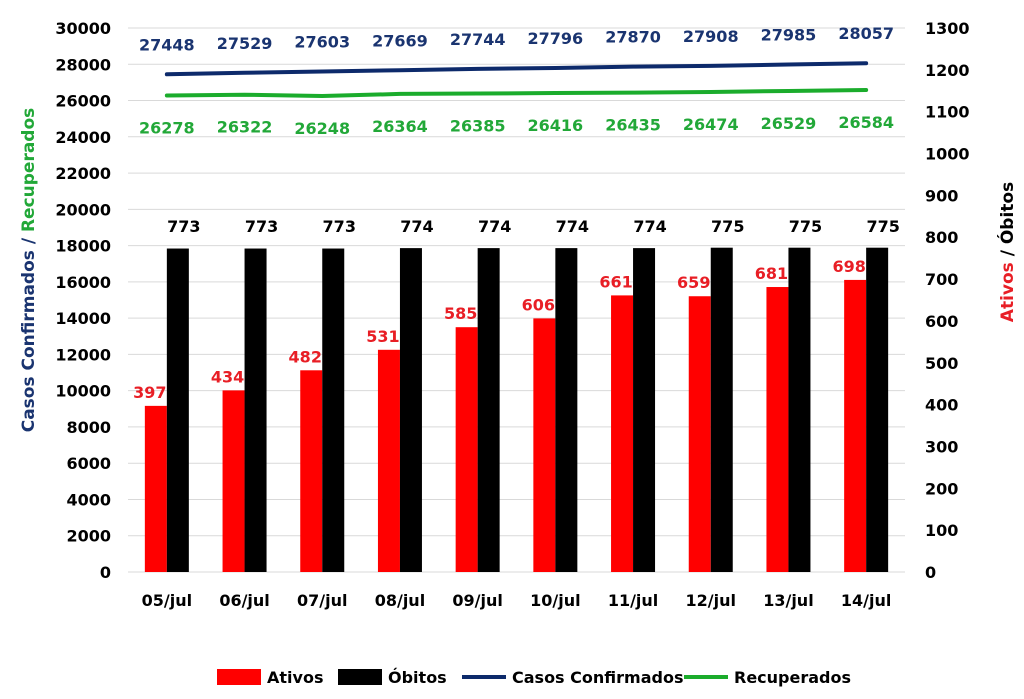 This screenshot has height=699, width=1024. Describe the element at coordinates (711, 600) in the screenshot. I see `x-tick-label: 12/jul` at that location.